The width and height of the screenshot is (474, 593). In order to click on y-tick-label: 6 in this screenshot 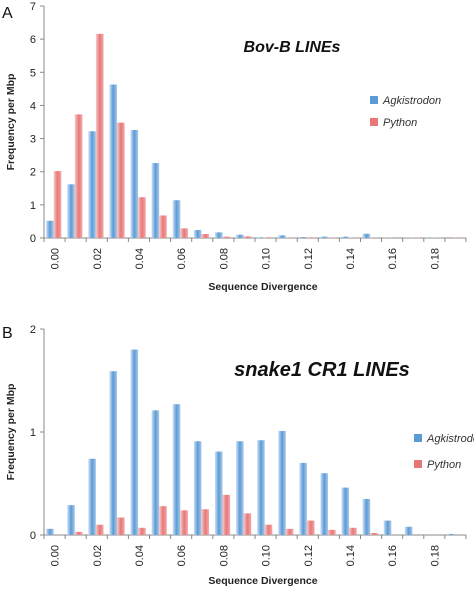, I will do `click(33, 40)`.